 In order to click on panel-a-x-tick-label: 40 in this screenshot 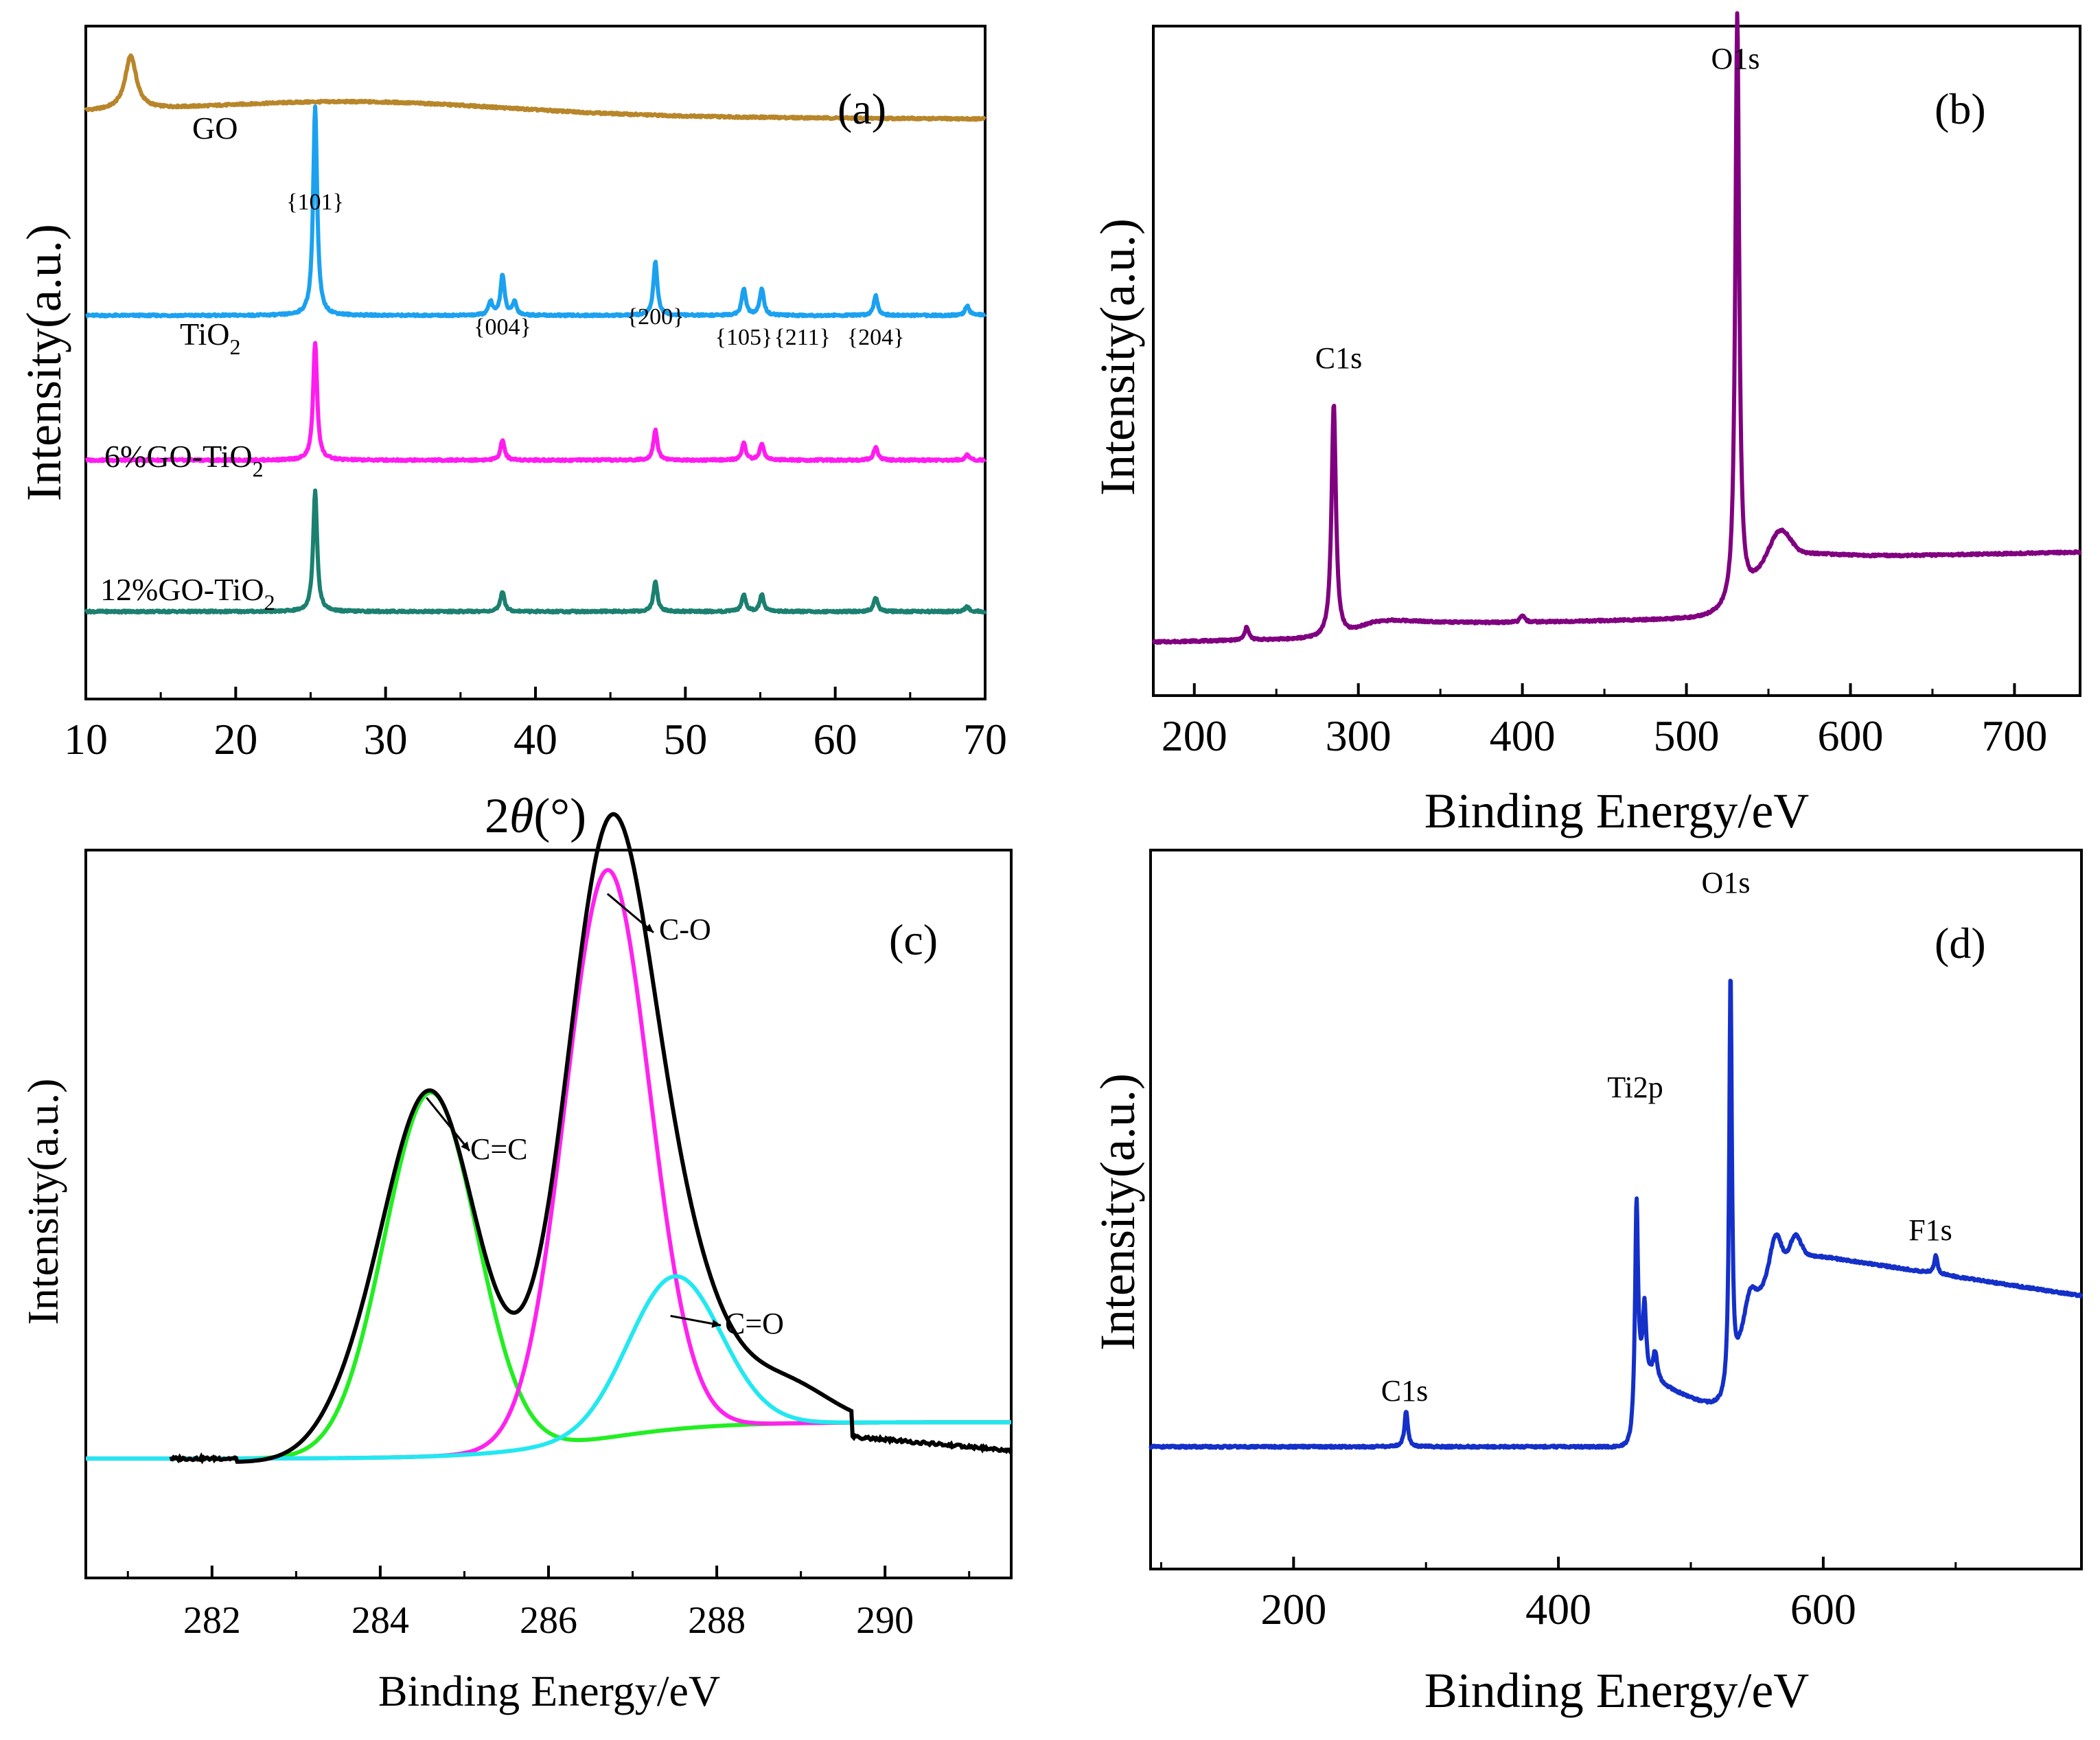, I will do `click(536, 739)`.